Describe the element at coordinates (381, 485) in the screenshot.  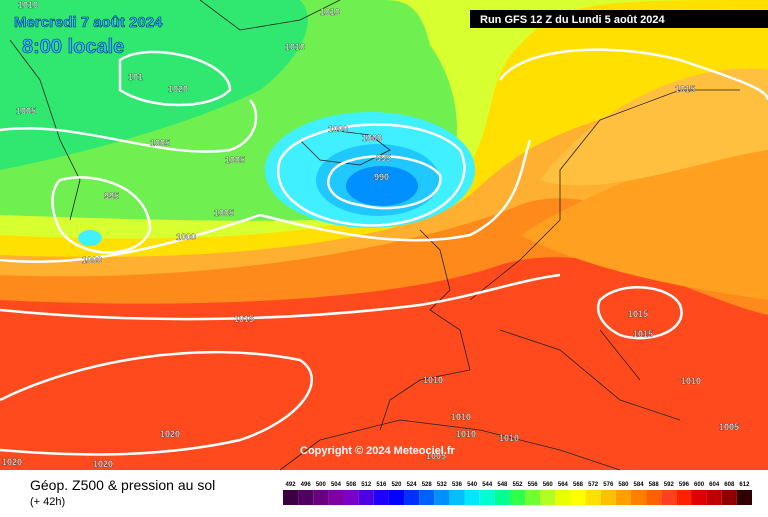
I see `legend-label: 516` at that location.